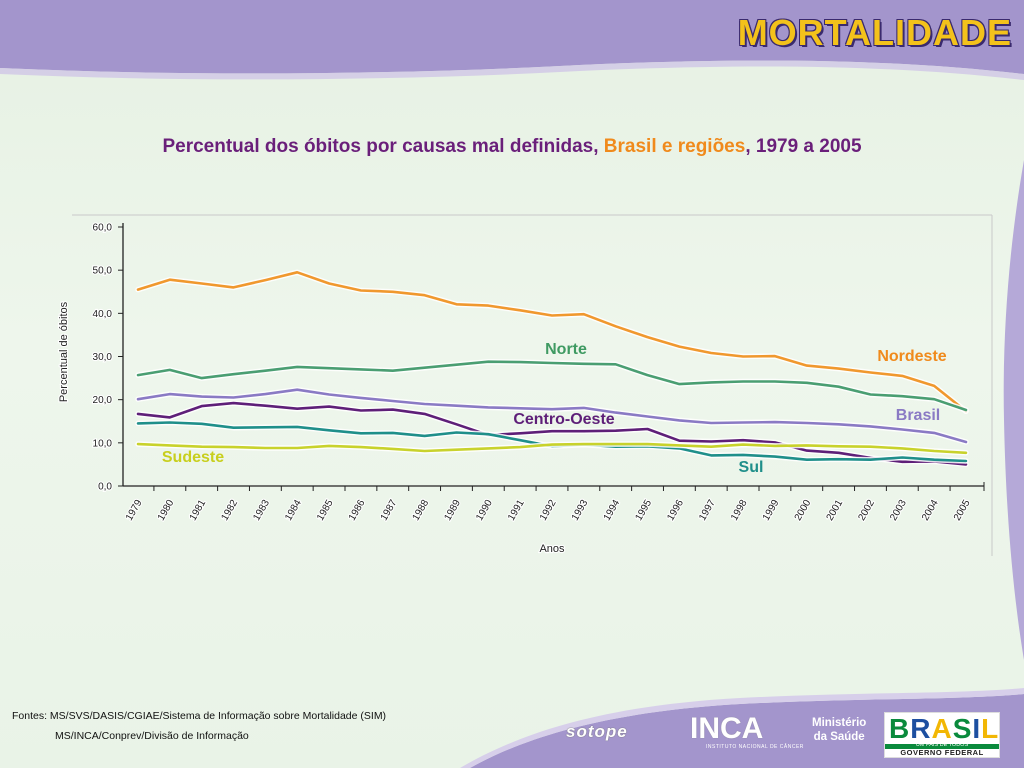 The image size is (1024, 768). Describe the element at coordinates (512, 37) in the screenshot. I see `top-banner` at that location.